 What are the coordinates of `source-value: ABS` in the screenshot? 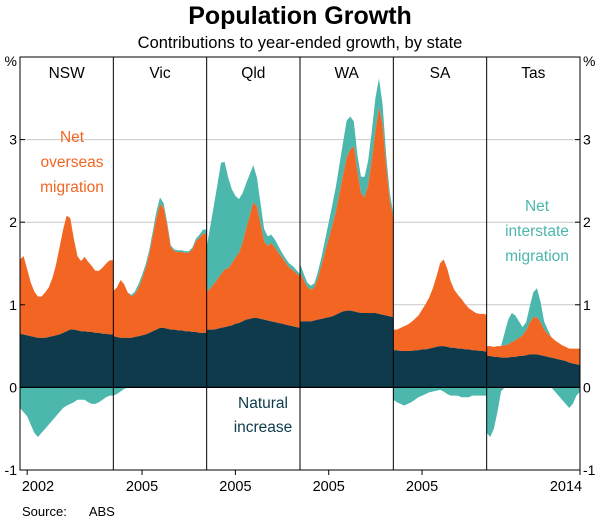 It's located at (101, 511).